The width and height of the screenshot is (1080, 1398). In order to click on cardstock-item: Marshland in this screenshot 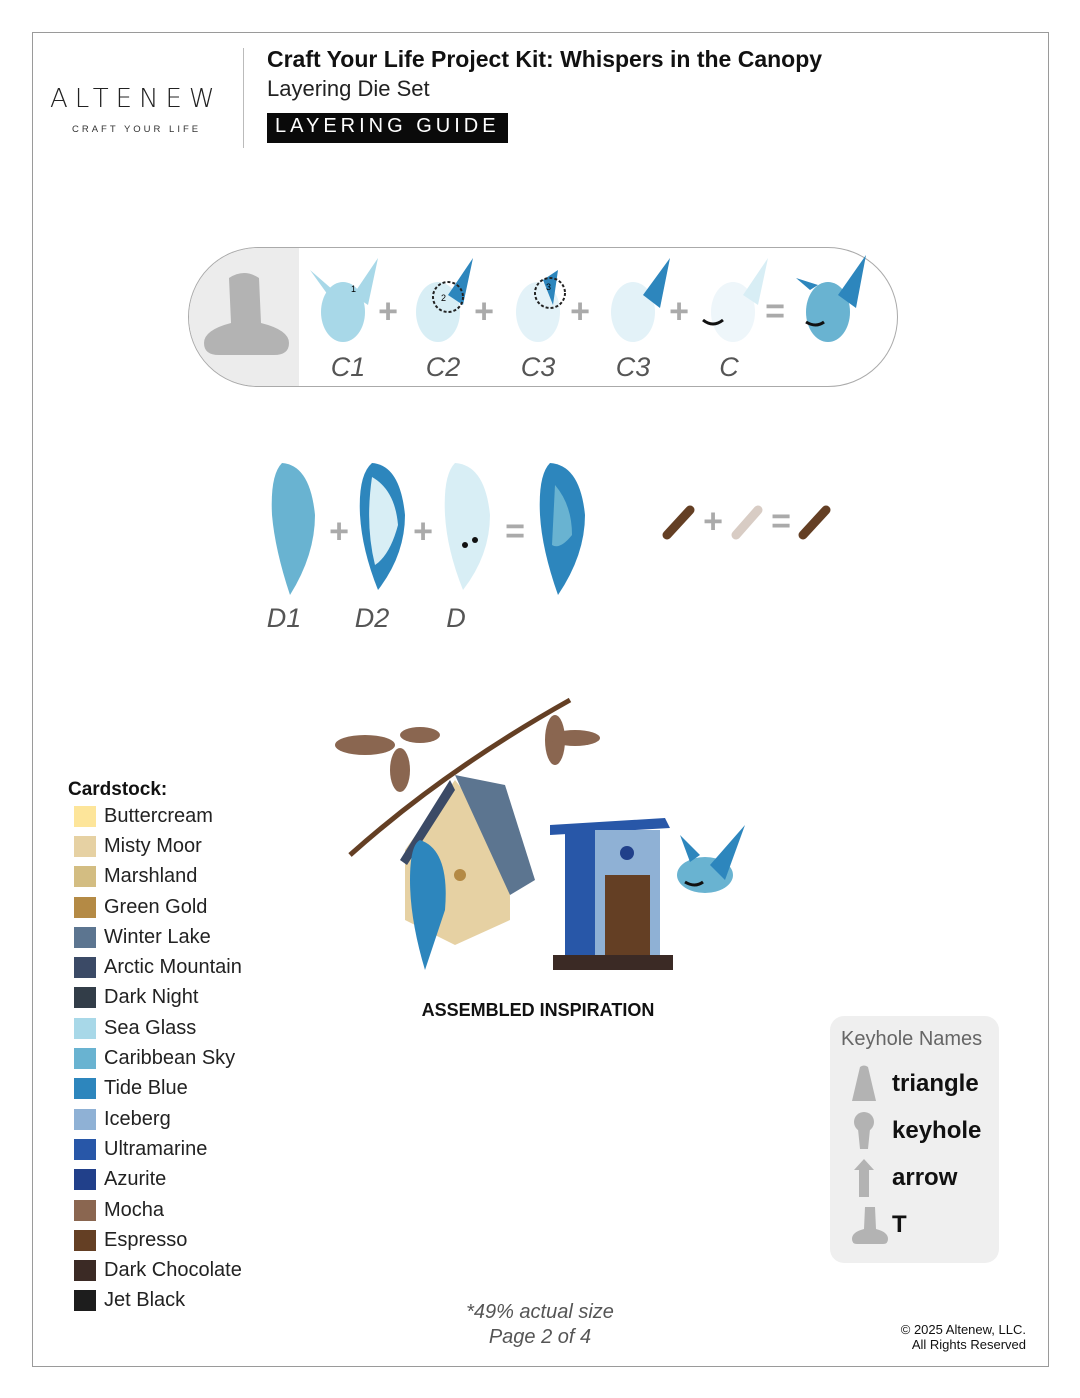, I will do `click(158, 877)`.